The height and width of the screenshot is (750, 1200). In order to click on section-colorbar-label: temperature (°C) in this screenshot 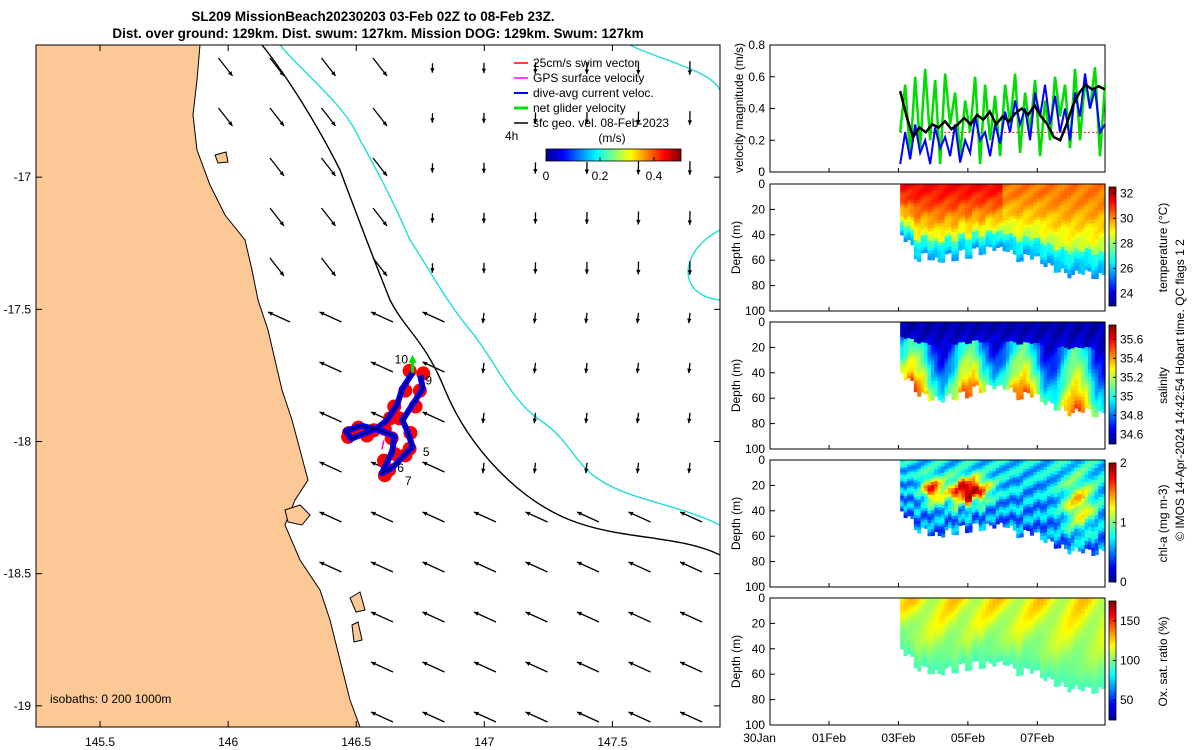, I will do `click(1163, 248)`.